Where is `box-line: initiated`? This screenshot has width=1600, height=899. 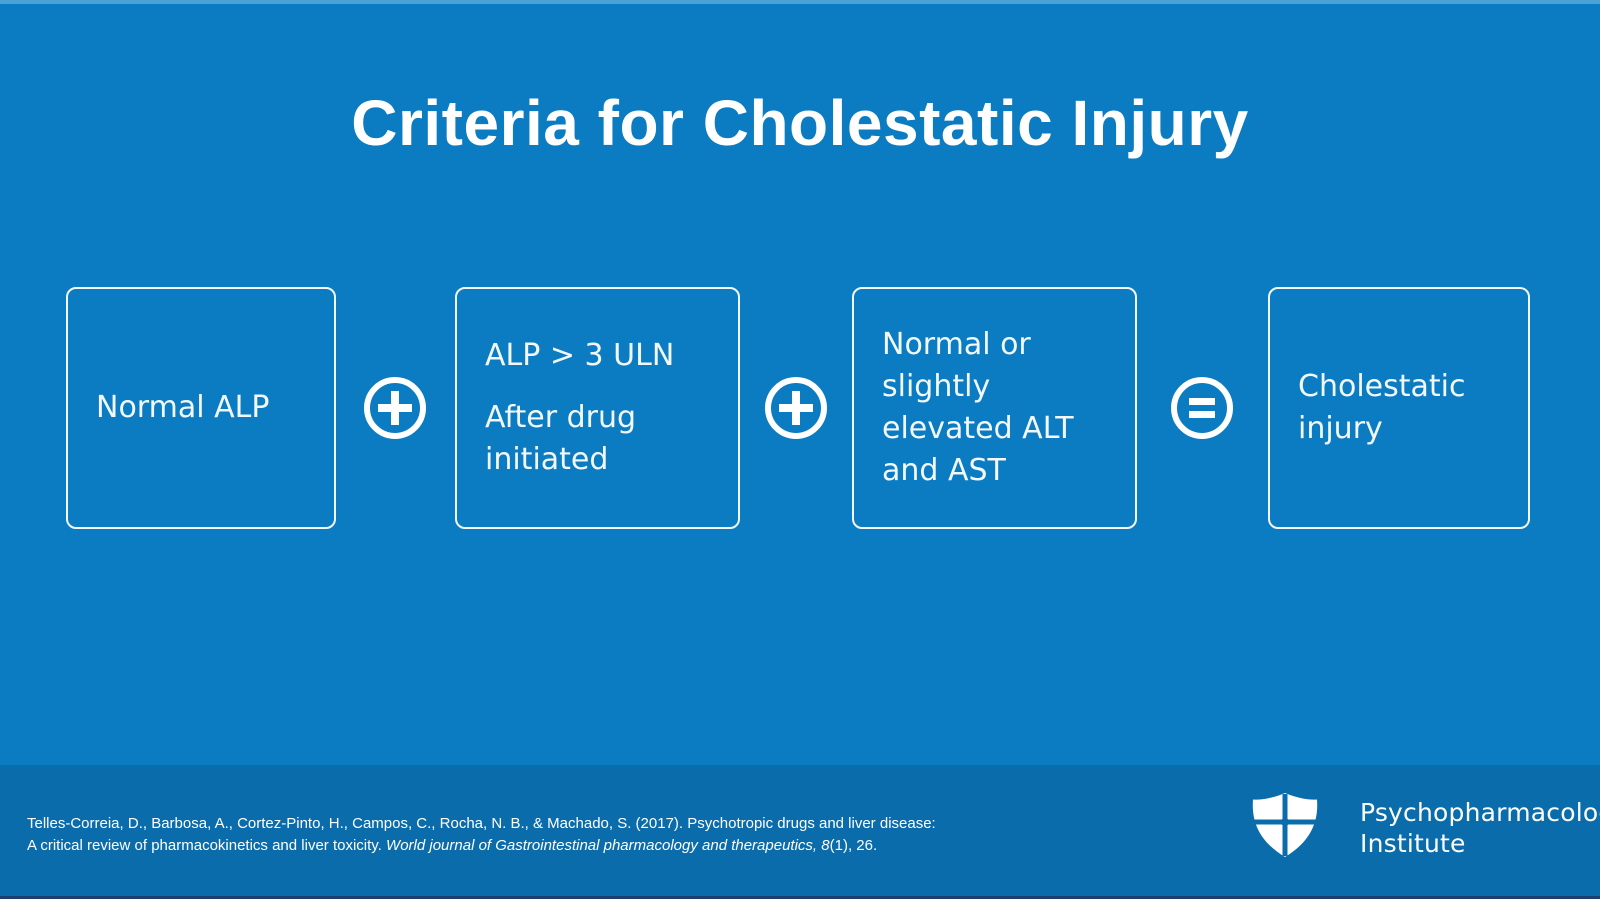 box-line: initiated is located at coordinates (547, 459).